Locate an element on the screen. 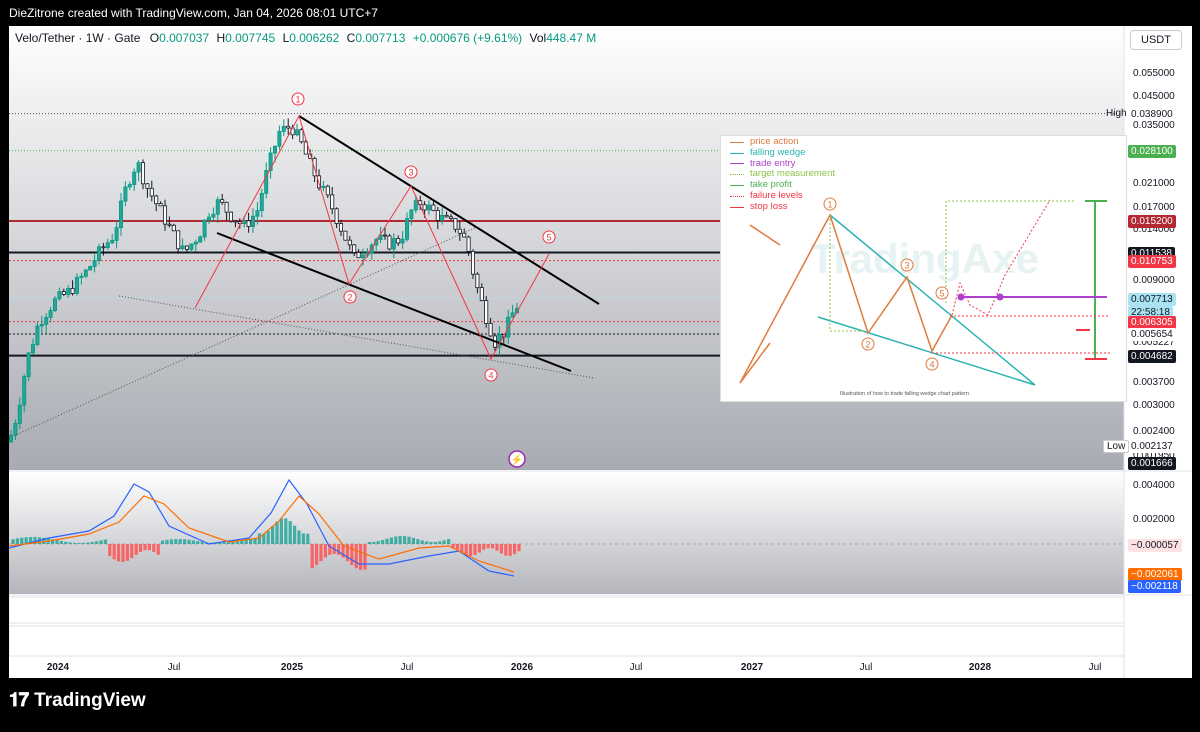 This screenshot has width=1200, height=732. inset-arrow is located at coordinates (765, 235).